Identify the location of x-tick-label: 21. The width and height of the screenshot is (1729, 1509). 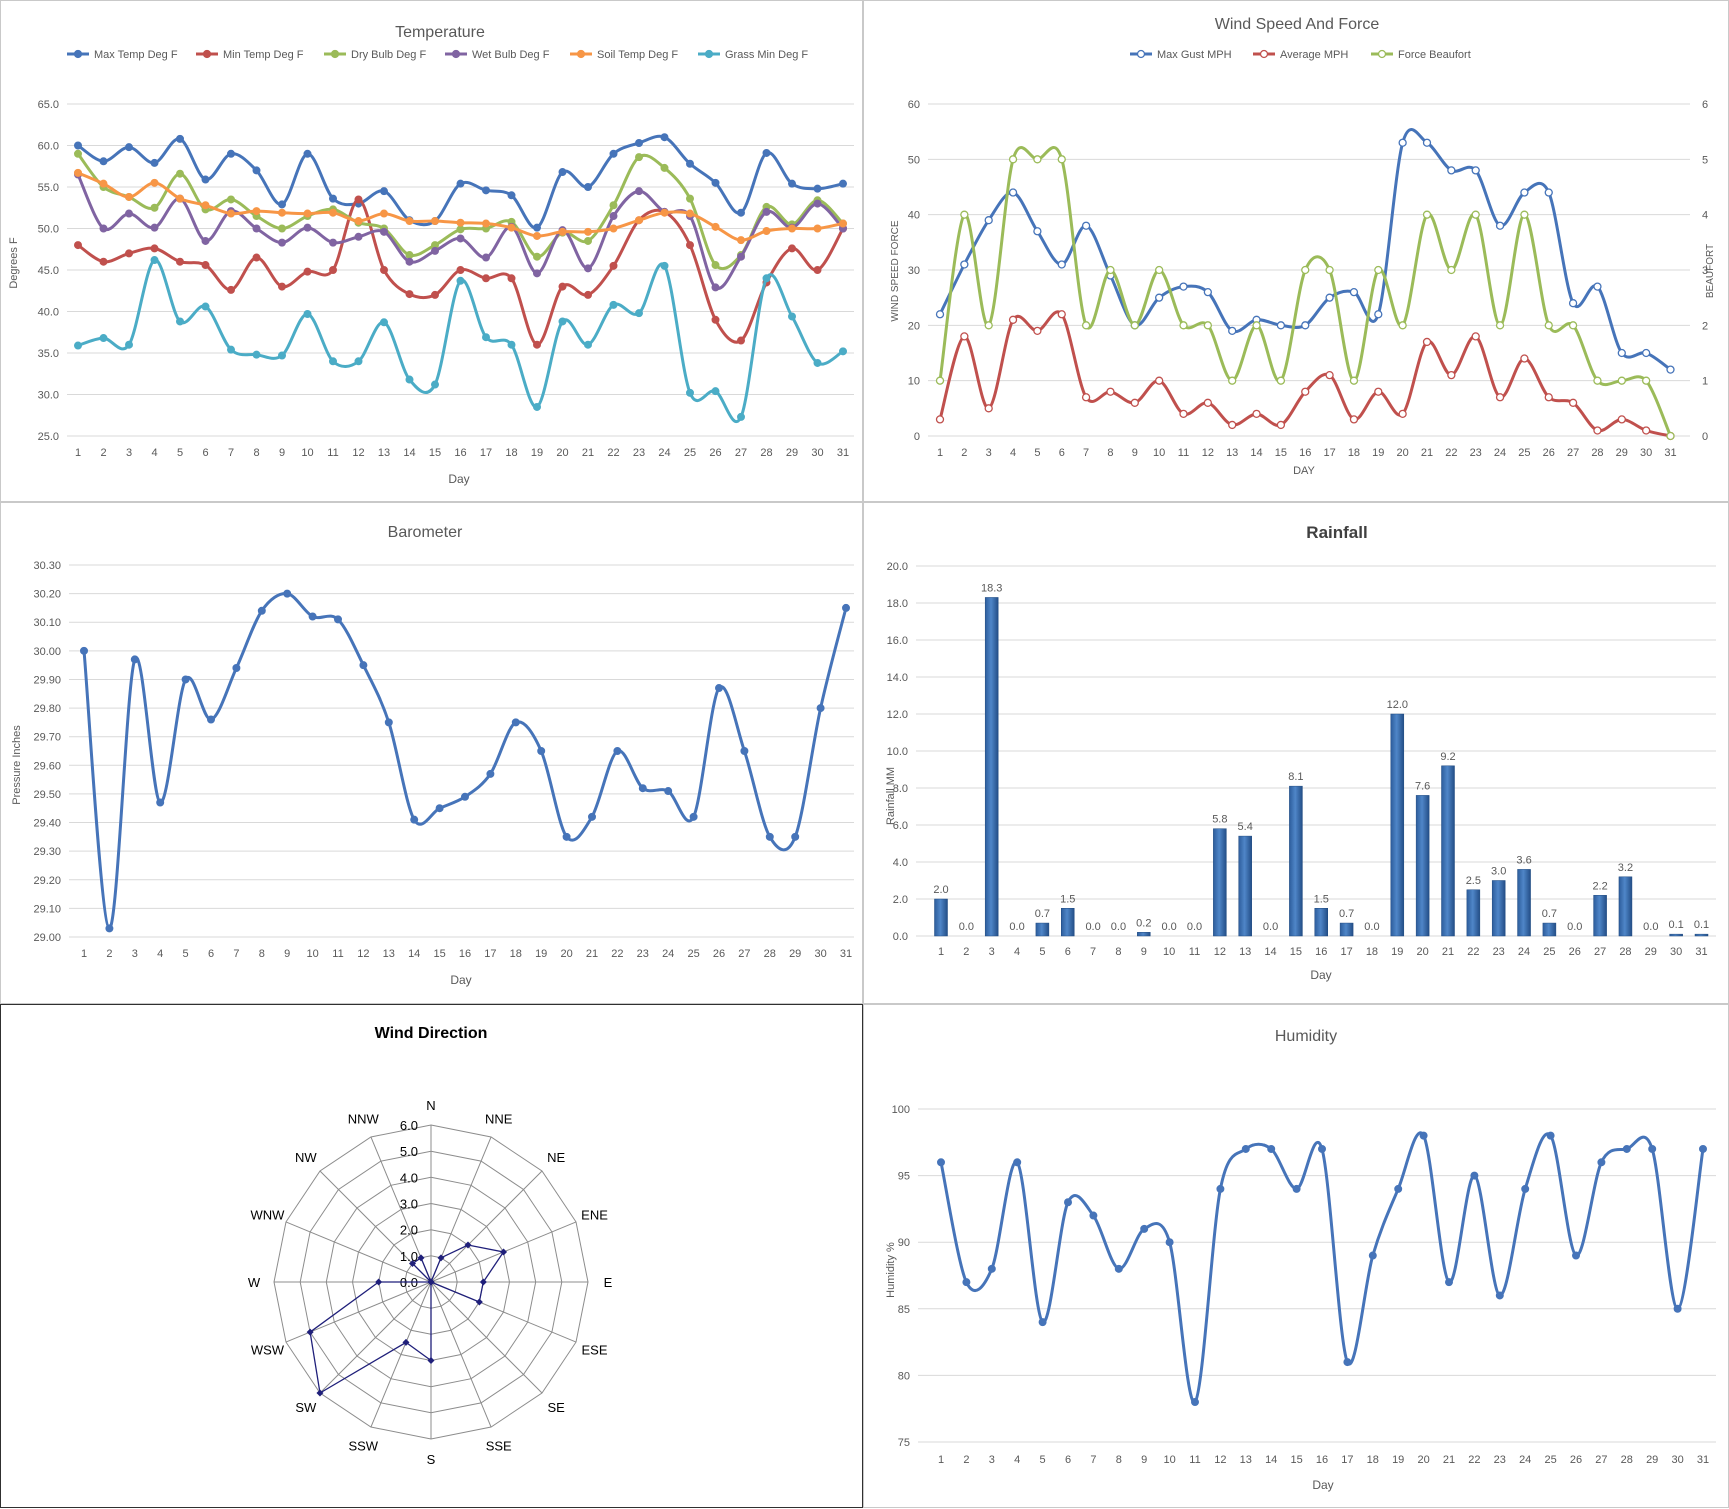
(588, 453).